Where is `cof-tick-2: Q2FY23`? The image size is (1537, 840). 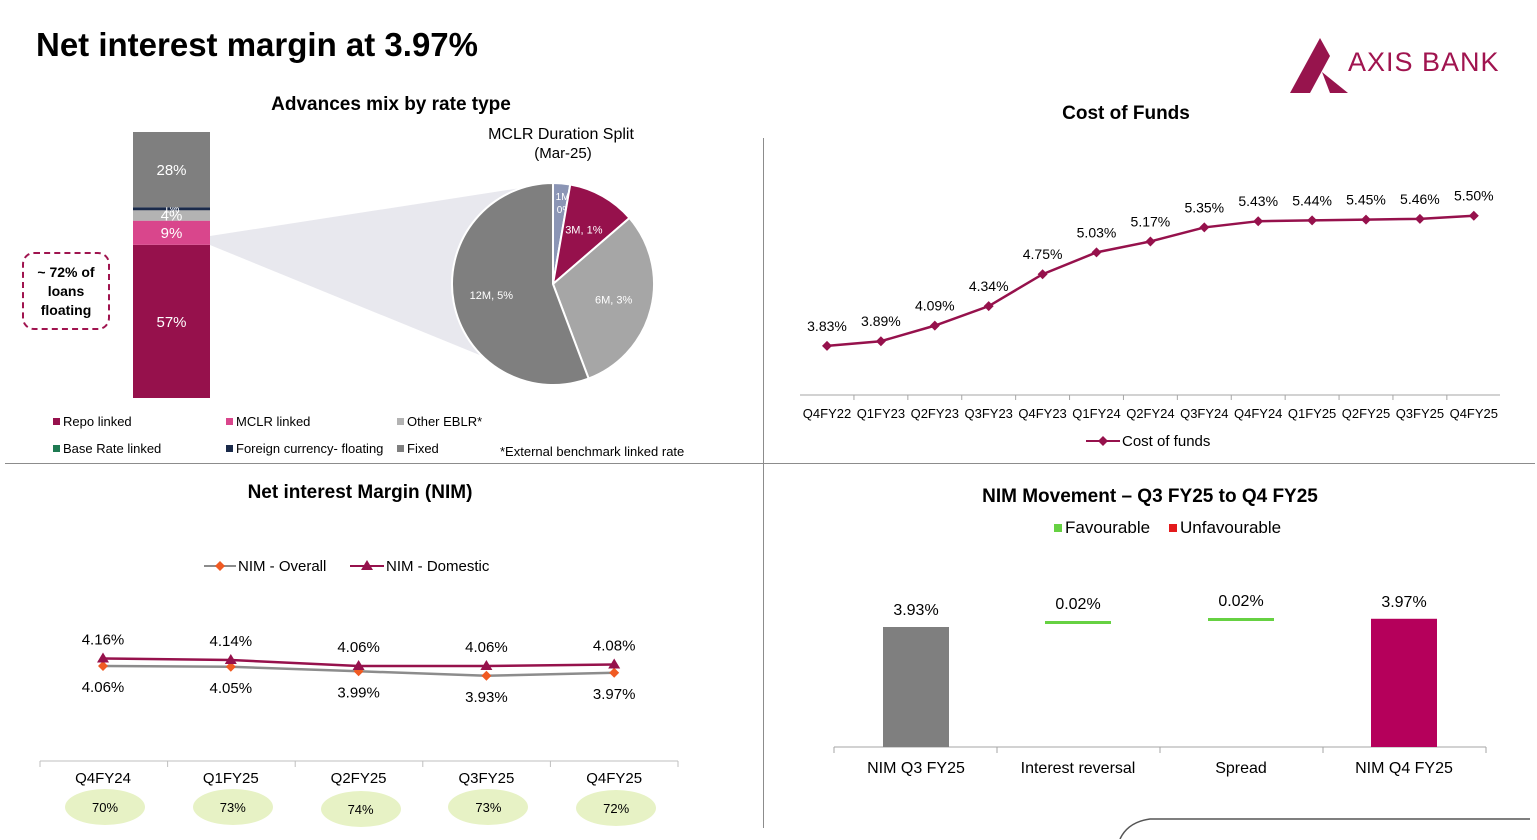 cof-tick-2: Q2FY23 is located at coordinates (935, 413).